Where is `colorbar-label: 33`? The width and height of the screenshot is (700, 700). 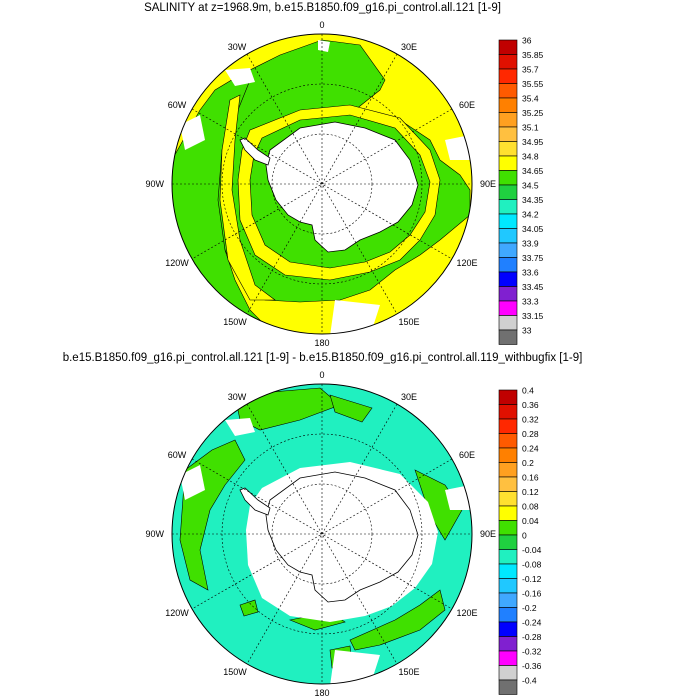
colorbar-label: 33 is located at coordinates (527, 331).